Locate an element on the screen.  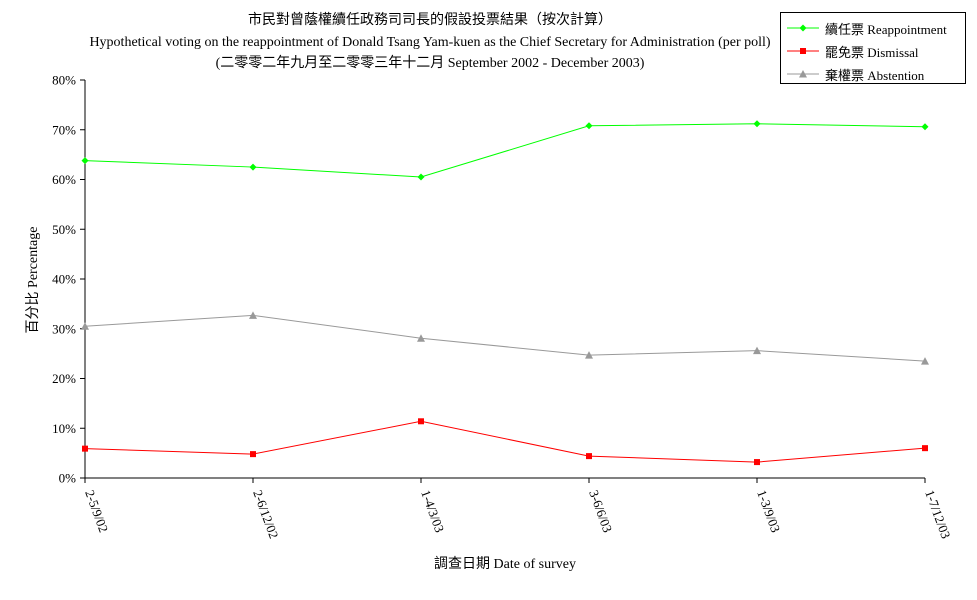
x-tick-label: 1-7/12/03 is located at coordinates (937, 514).